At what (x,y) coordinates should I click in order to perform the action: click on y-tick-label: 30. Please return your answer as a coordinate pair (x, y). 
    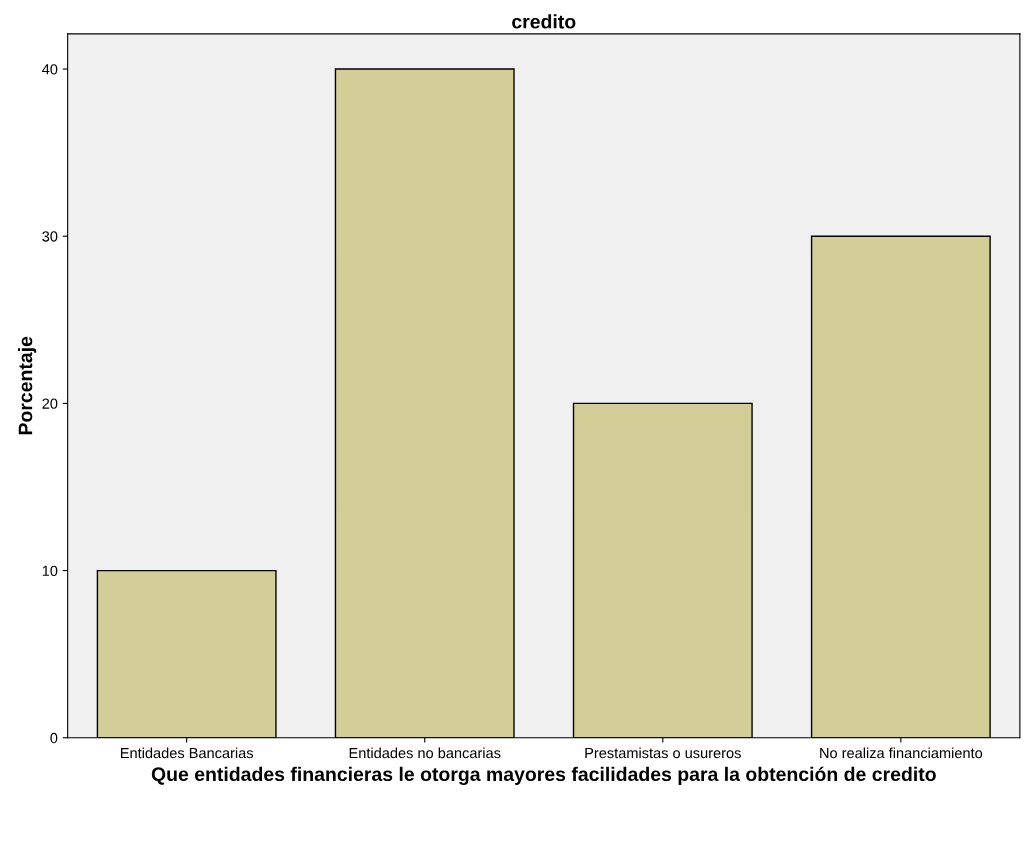
    Looking at the image, I should click on (50, 236).